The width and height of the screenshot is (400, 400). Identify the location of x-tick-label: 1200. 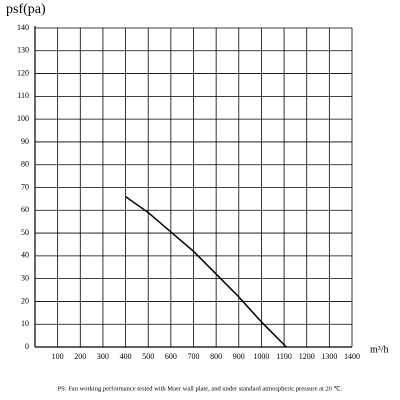
(307, 356).